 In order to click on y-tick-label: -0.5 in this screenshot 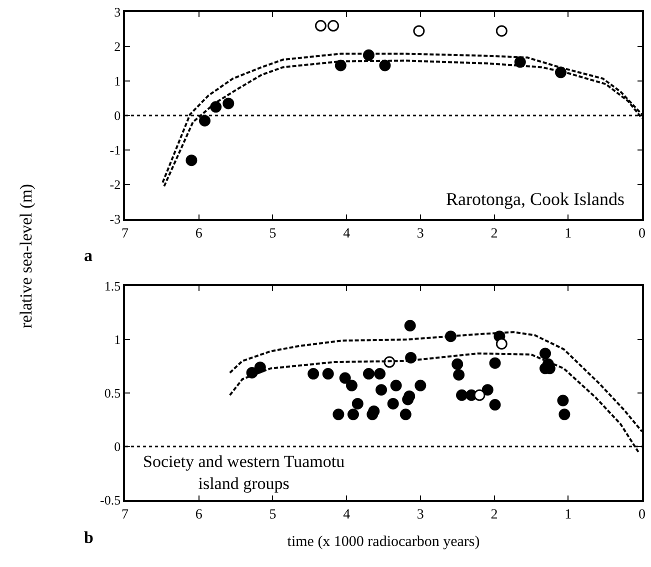, I will do `click(110, 500)`.